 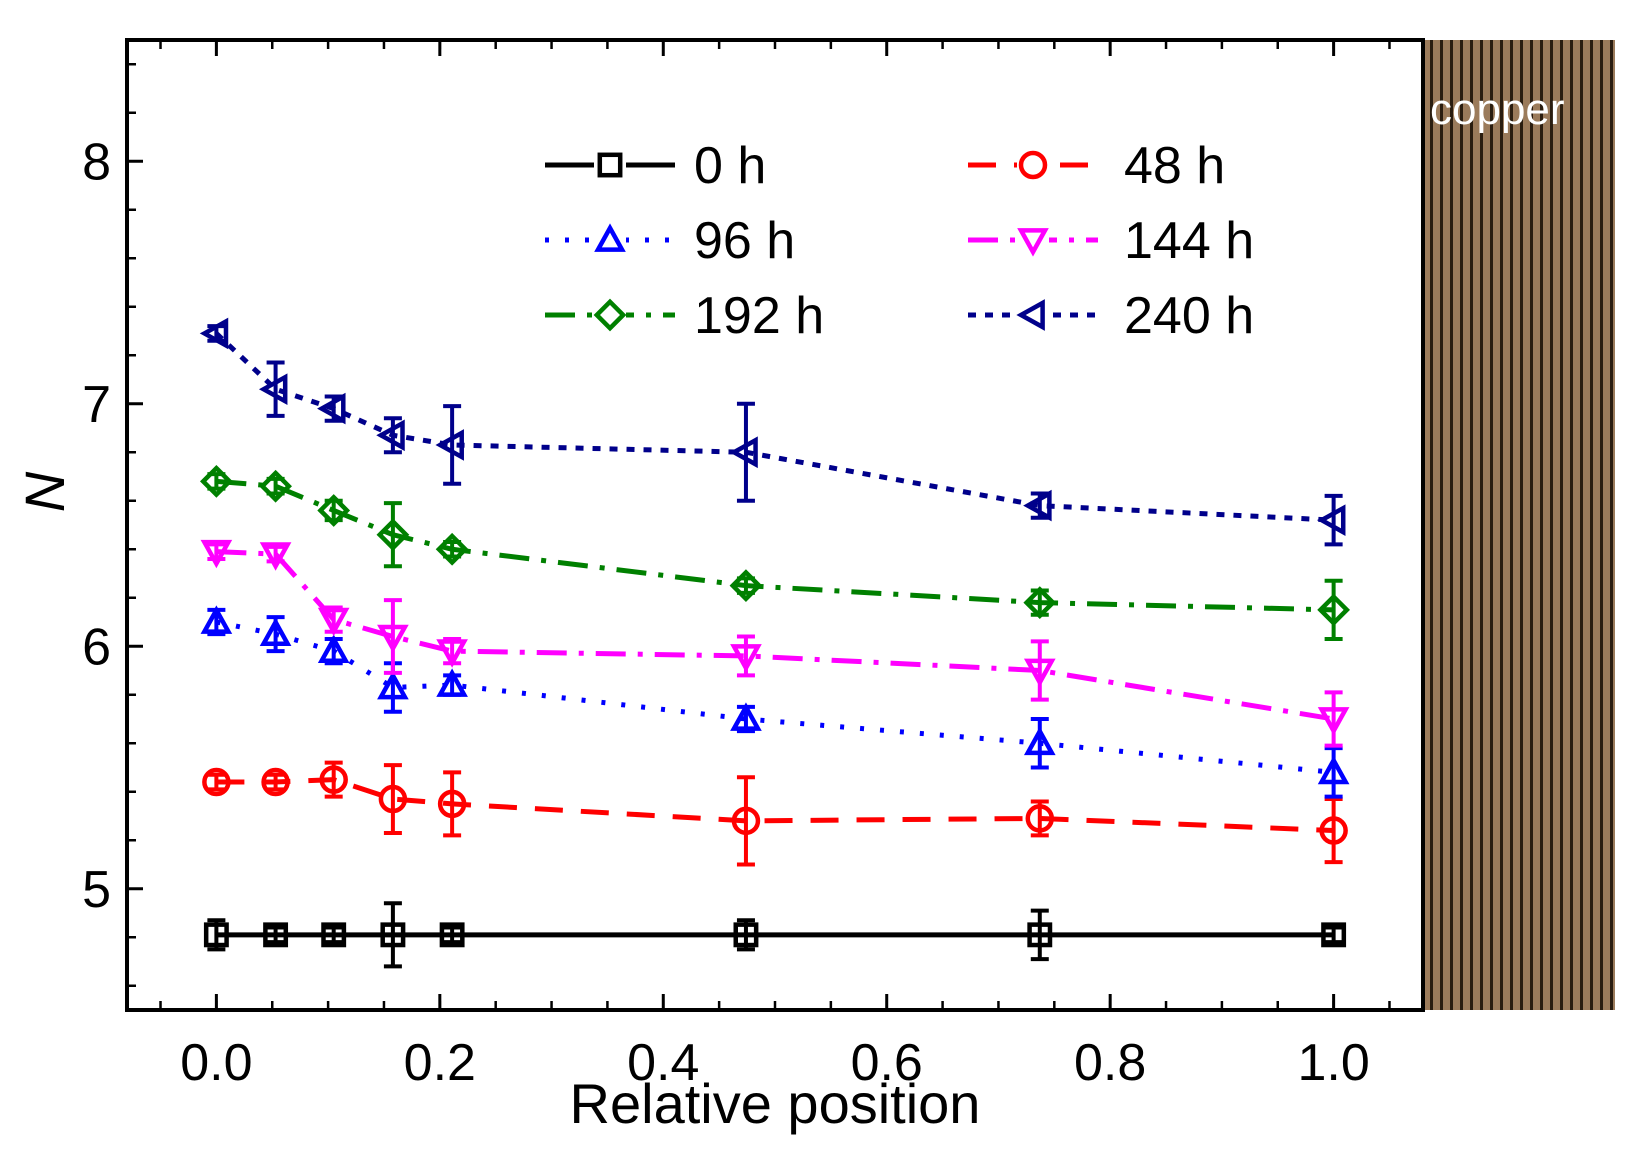 I want to click on legend-item: 144 h, so click(x=1111, y=241).